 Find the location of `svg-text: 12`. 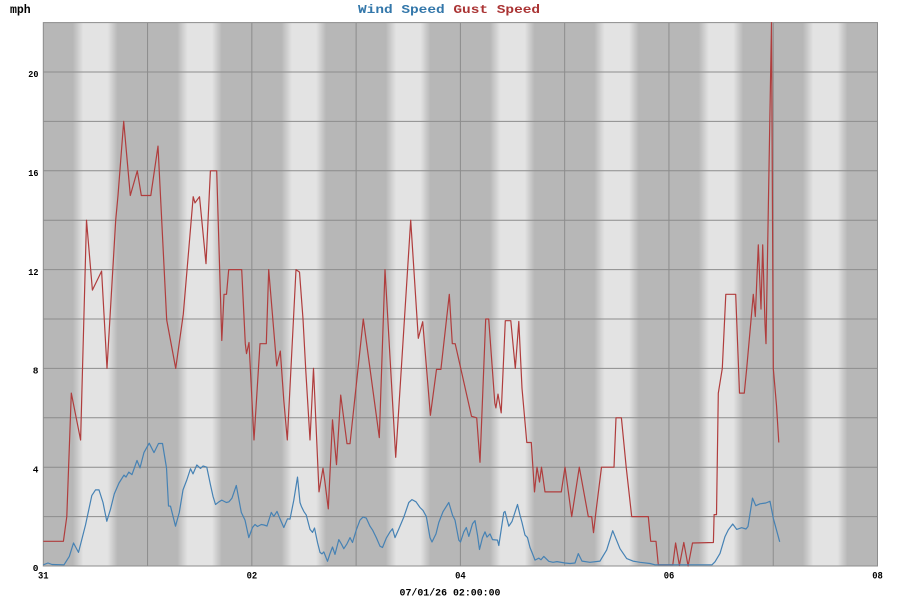

svg-text: 12 is located at coordinates (33, 272).